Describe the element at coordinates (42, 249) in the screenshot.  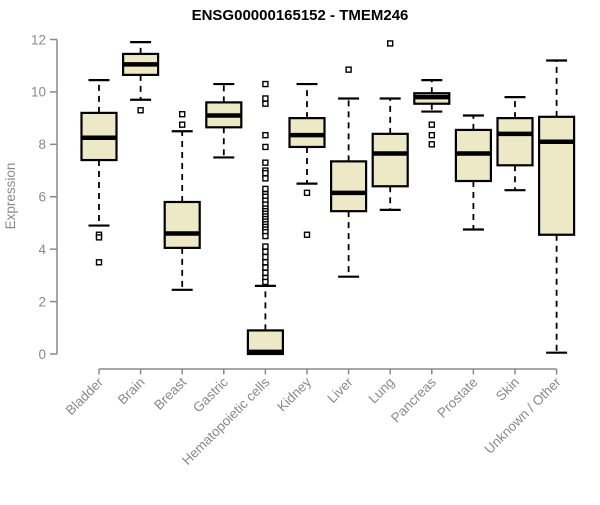
I see `y-tick-label-4: 4` at that location.